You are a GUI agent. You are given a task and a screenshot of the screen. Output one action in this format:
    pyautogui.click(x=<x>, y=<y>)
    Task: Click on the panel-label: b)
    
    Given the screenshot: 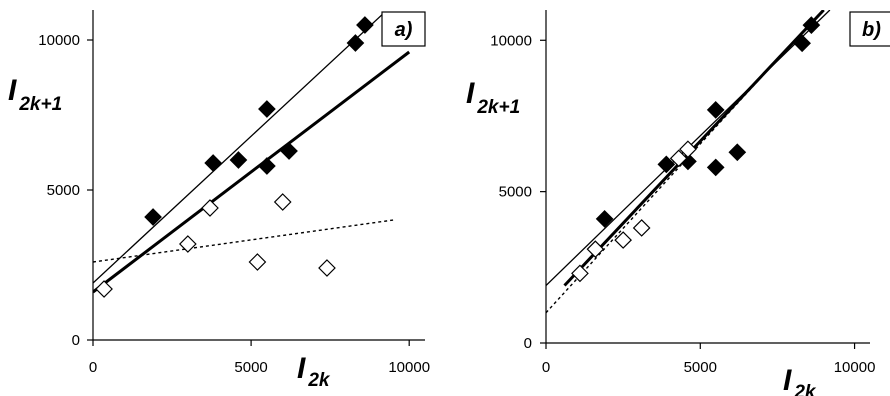 What is the action you would take?
    pyautogui.click(x=871, y=30)
    